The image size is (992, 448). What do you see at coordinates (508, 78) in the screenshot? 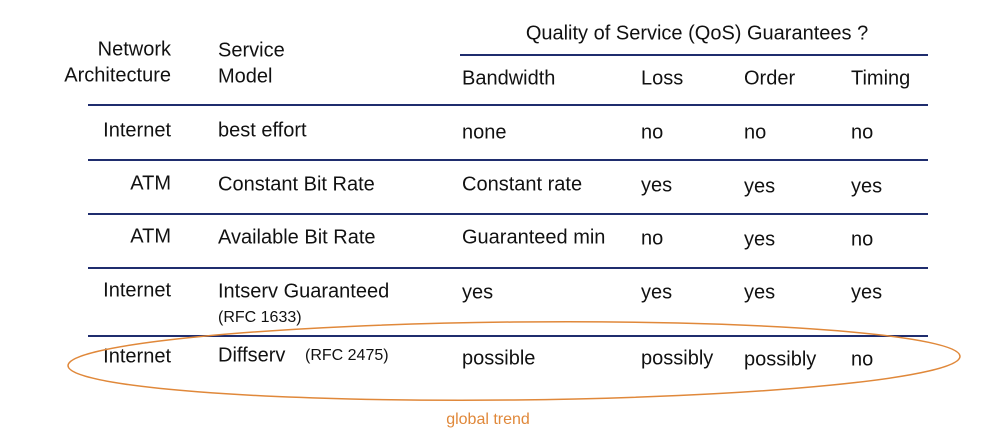
I see `column-header: Bandwidth` at bounding box center [508, 78].